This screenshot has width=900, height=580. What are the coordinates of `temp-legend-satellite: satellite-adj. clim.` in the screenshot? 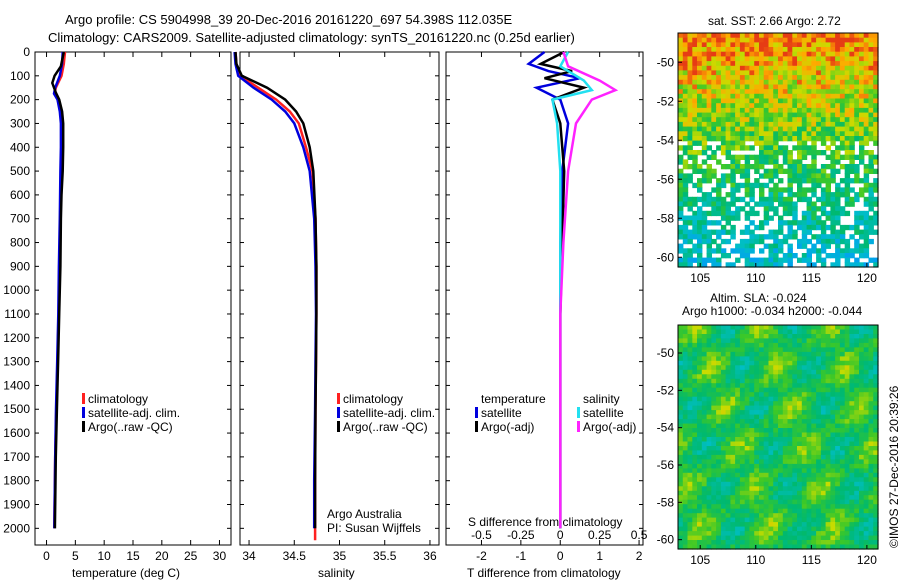 It's located at (134, 413).